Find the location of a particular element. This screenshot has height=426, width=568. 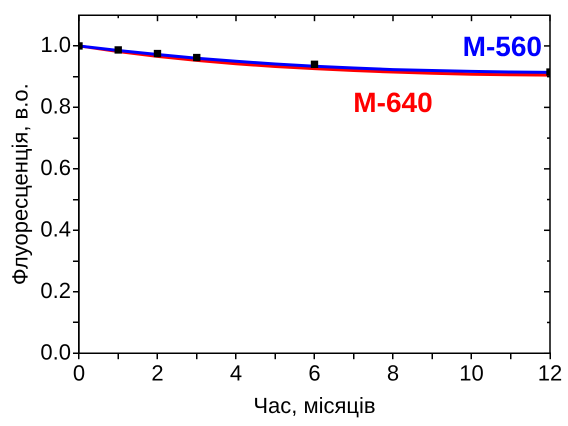

series-label: M-560 is located at coordinates (502, 46).